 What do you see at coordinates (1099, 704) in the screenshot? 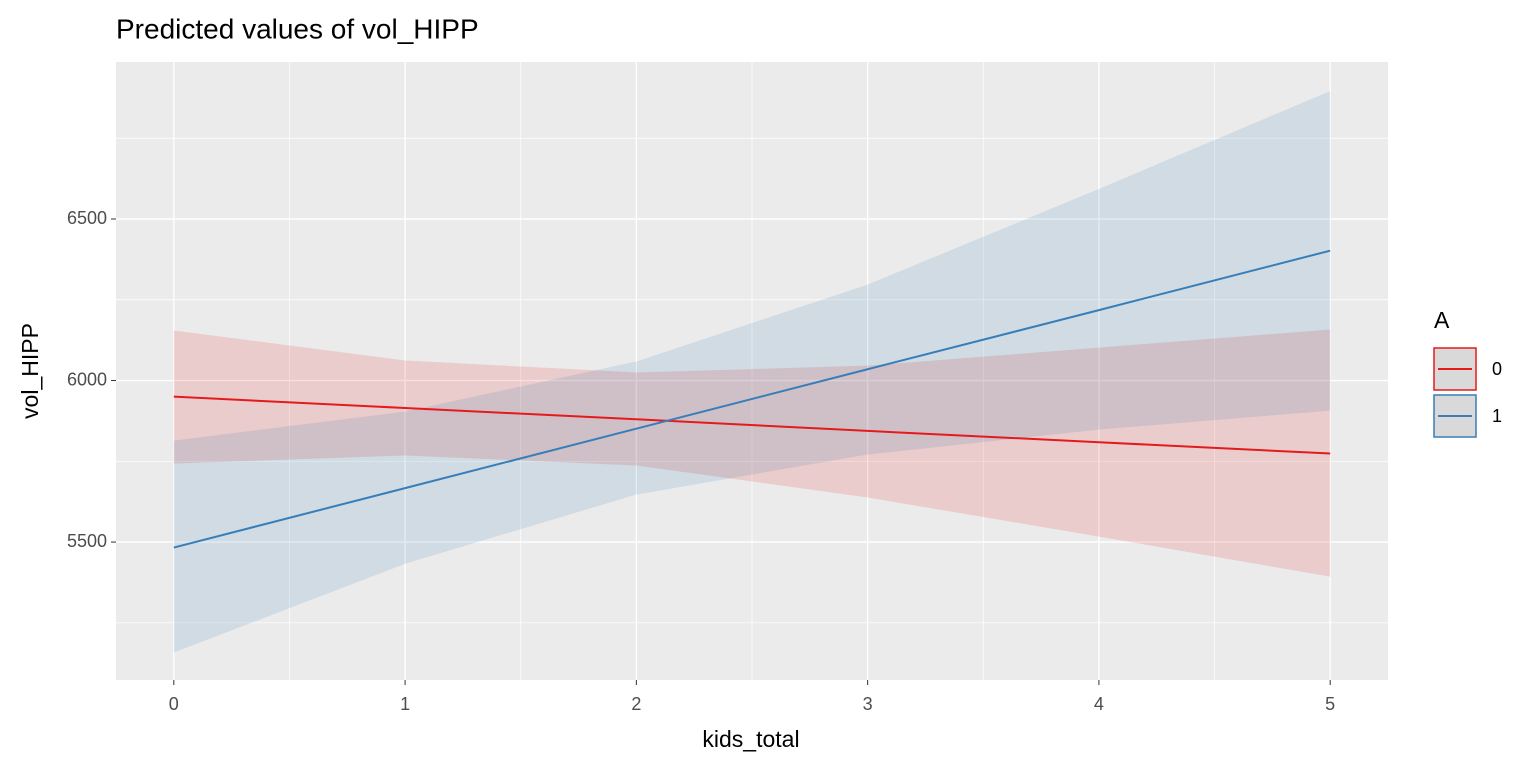
I see `x-tick-label: 4` at bounding box center [1099, 704].